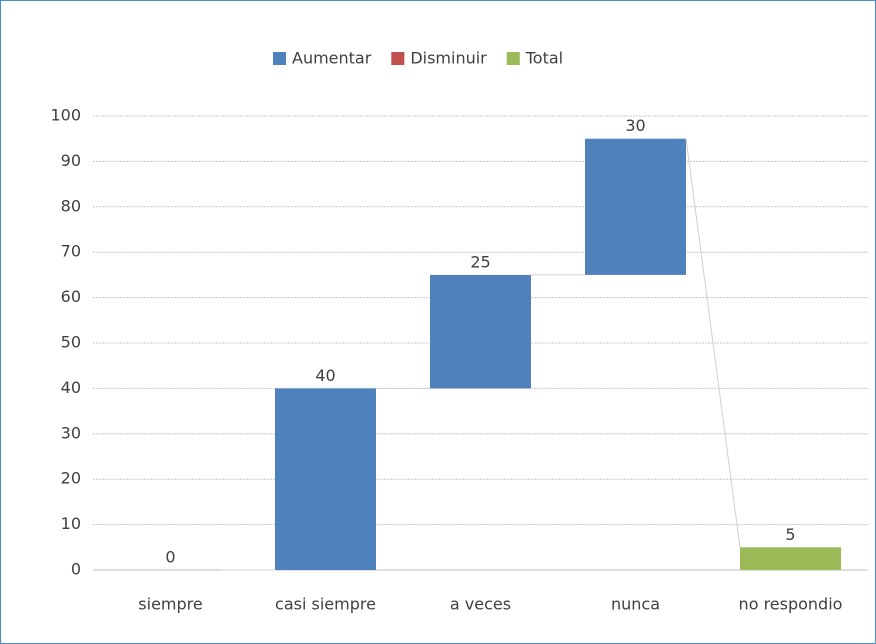 The height and width of the screenshot is (644, 876). What do you see at coordinates (76, 569) in the screenshot?
I see `y-tick-label: 0` at bounding box center [76, 569].